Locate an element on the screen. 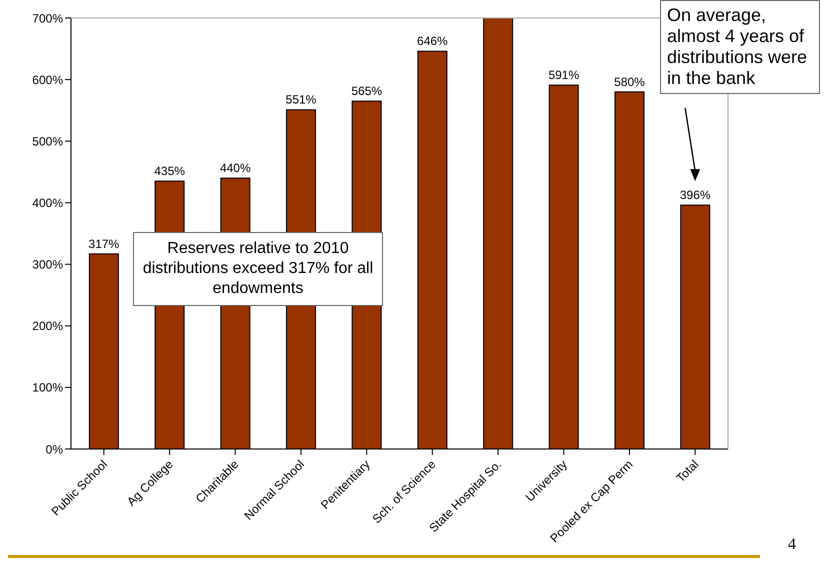  y-tick-label: 0% is located at coordinates (55, 449).